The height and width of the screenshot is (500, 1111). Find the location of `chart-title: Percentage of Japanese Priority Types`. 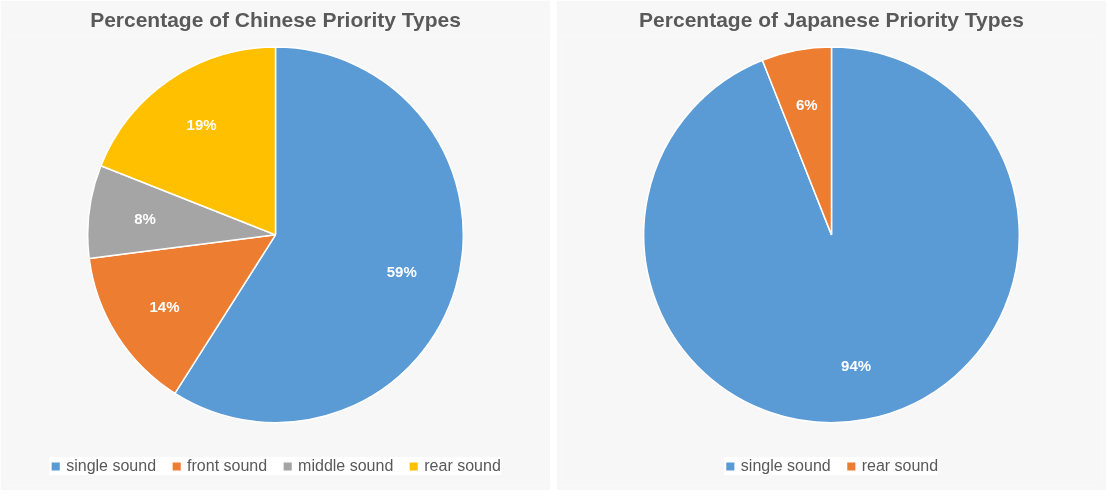

chart-title: Percentage of Japanese Priority Types is located at coordinates (831, 19).